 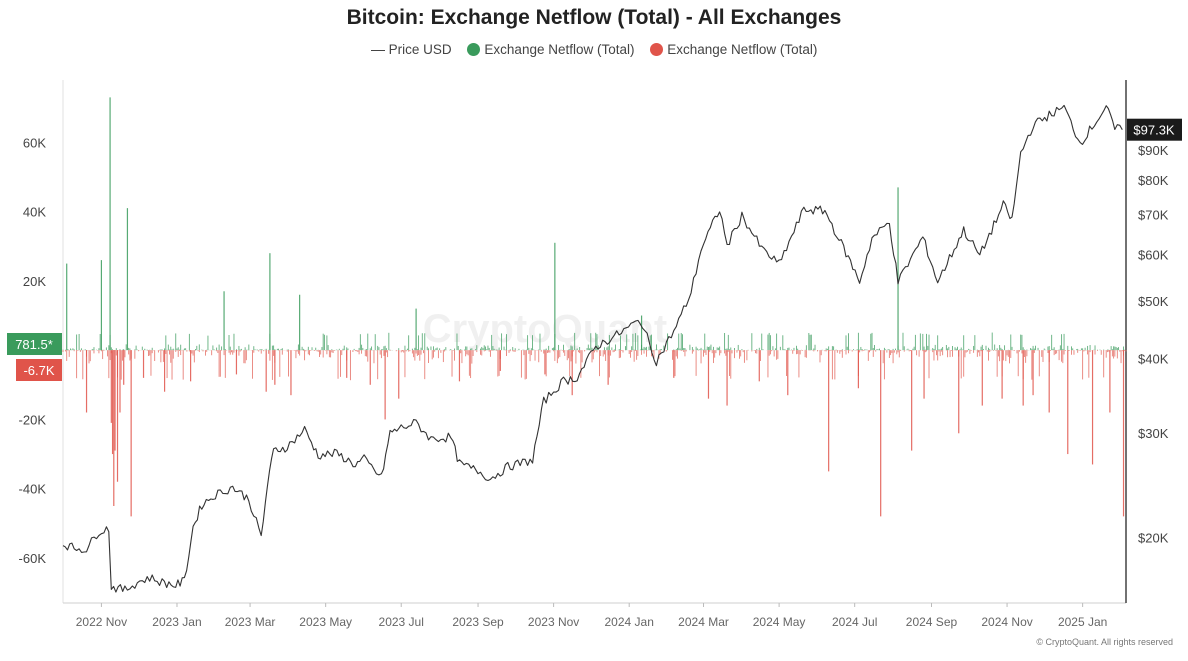 What do you see at coordinates (742, 49) in the screenshot?
I see `legend-label-outflow: Exchange Netflow (Total)` at bounding box center [742, 49].